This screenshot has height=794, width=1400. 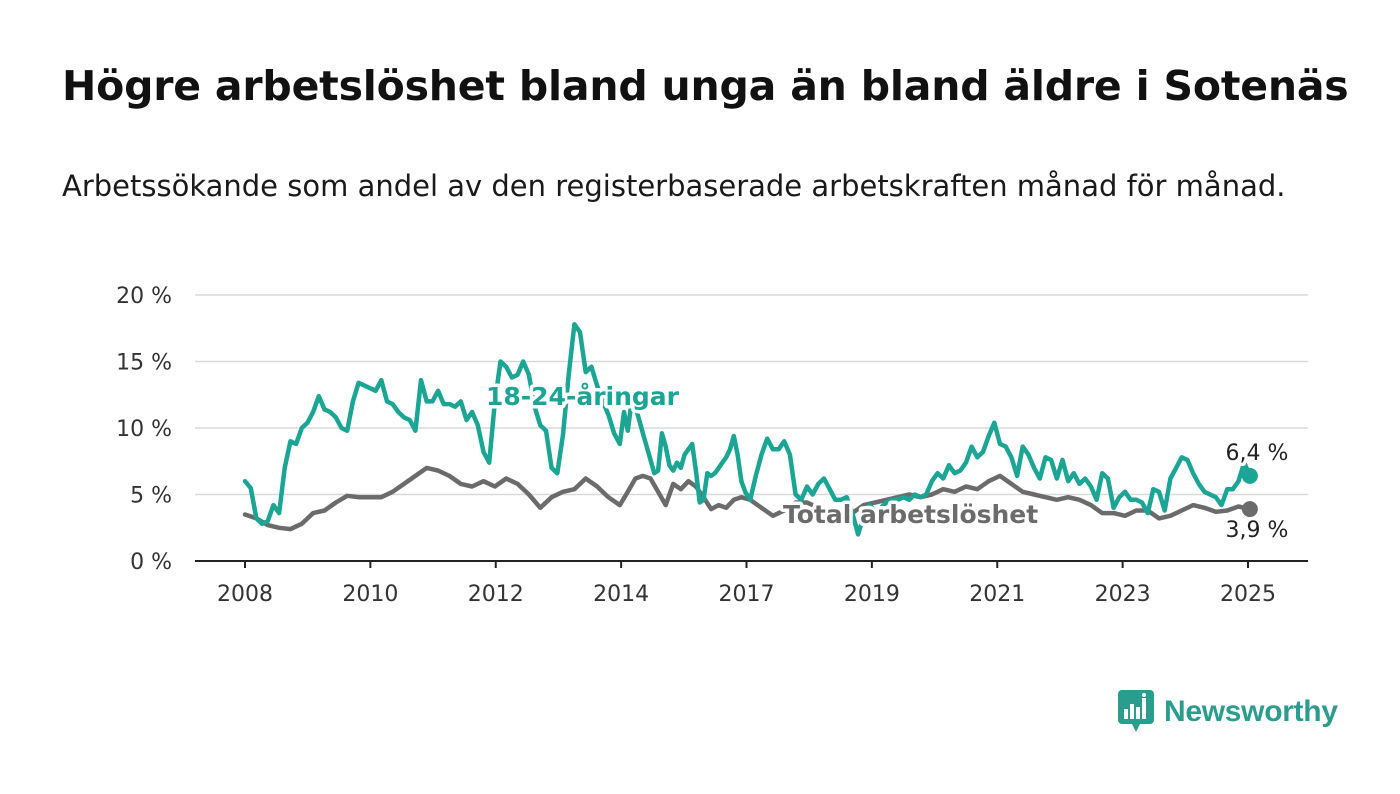 What do you see at coordinates (245, 594) in the screenshot?
I see `x-tick-label: 2008` at bounding box center [245, 594].